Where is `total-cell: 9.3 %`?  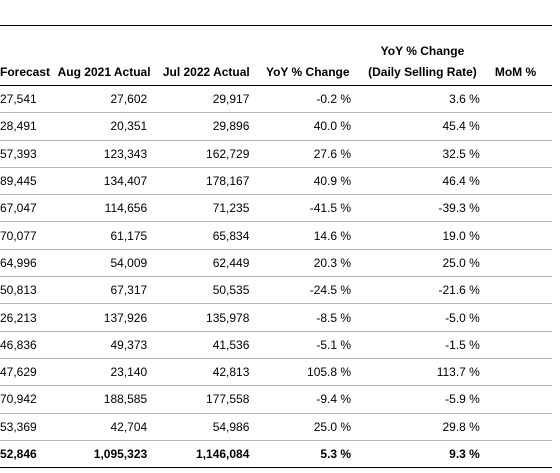
total-cell: 9.3 % is located at coordinates (422, 454).